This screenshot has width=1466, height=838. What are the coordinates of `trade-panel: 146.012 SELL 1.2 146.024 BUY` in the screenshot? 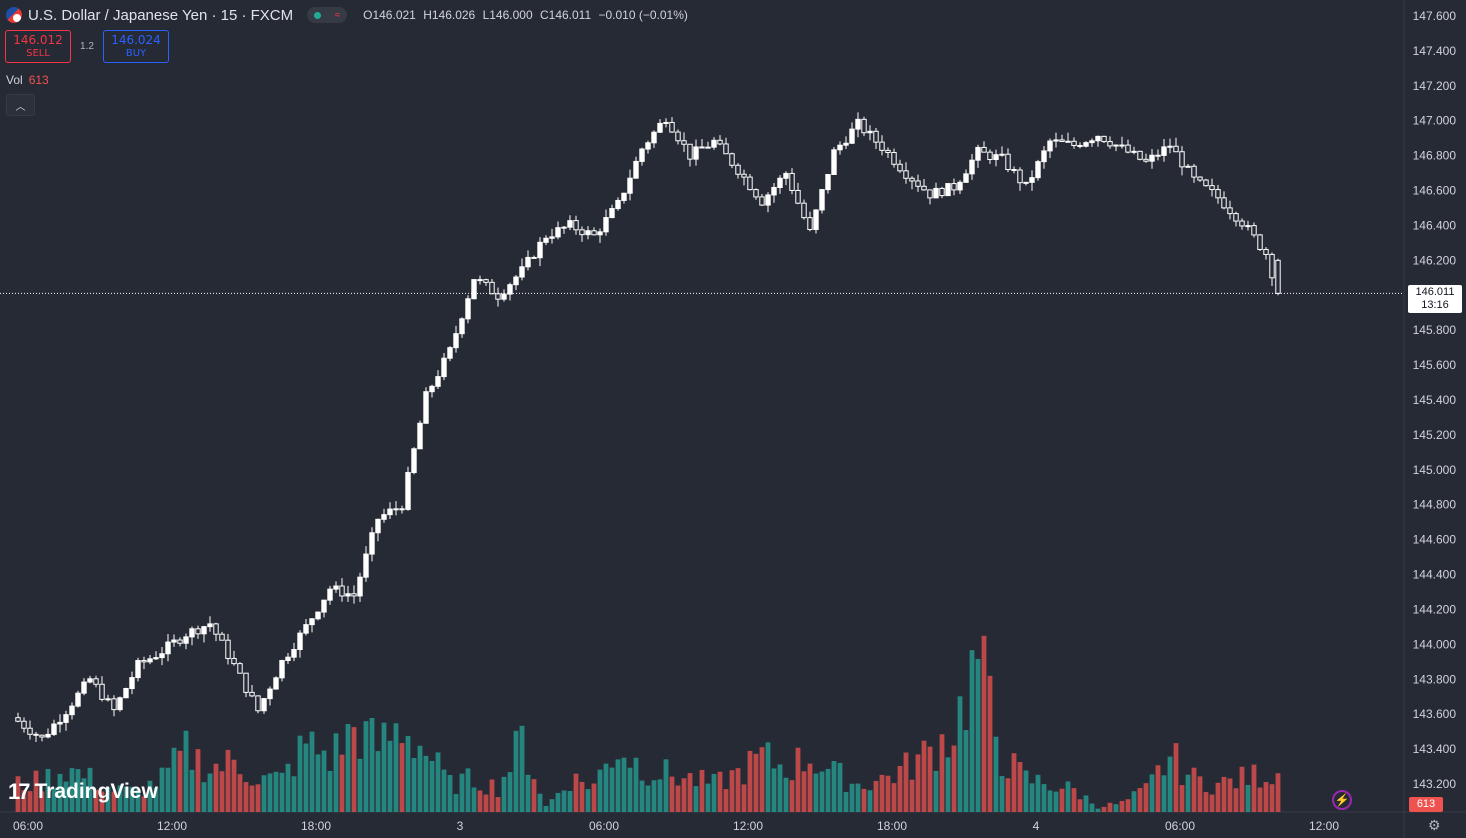 It's located at (87, 46).